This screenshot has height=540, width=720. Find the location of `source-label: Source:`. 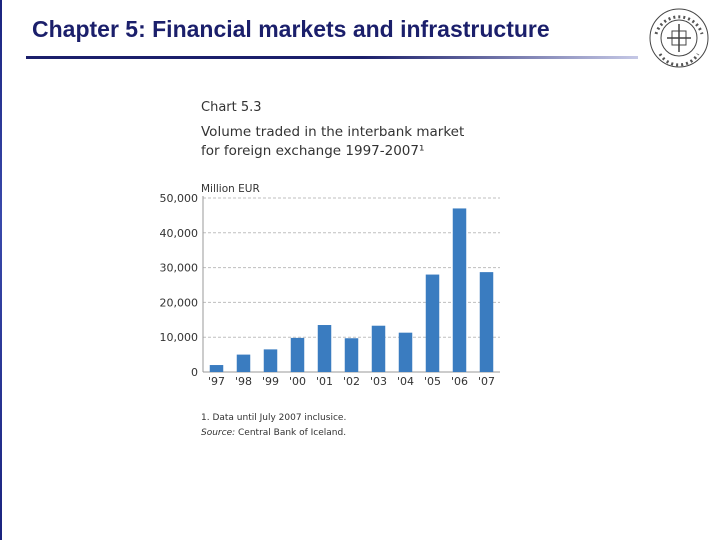

source-label: Source: is located at coordinates (218, 433).